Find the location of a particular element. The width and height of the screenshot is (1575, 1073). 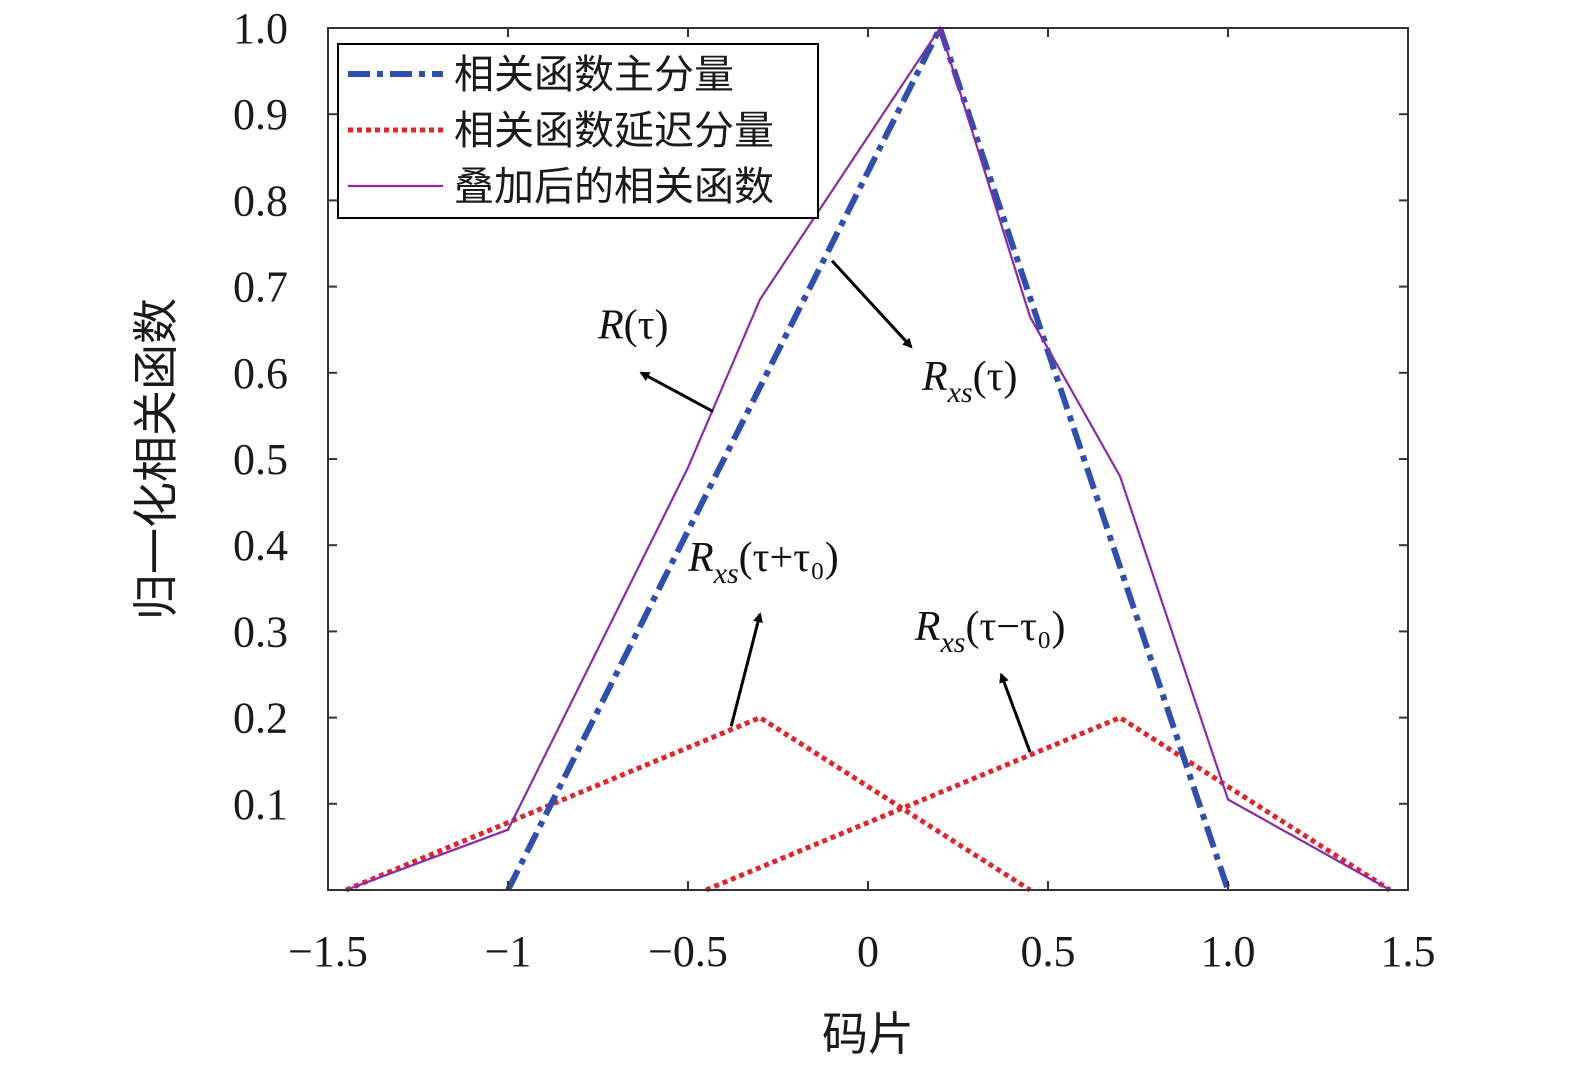

x-tick-label: 1.5 is located at coordinates (1408, 951).